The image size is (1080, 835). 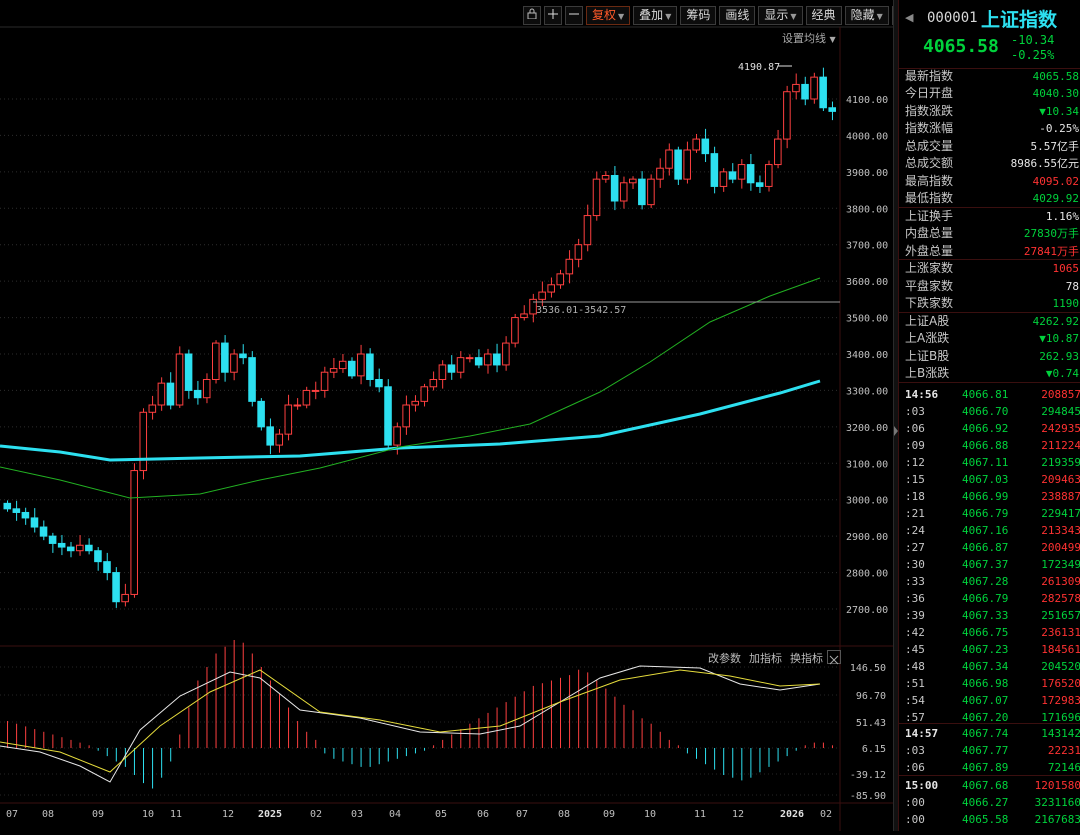 What do you see at coordinates (985, 564) in the screenshot?
I see `tick-price: 4067.37` at bounding box center [985, 564].